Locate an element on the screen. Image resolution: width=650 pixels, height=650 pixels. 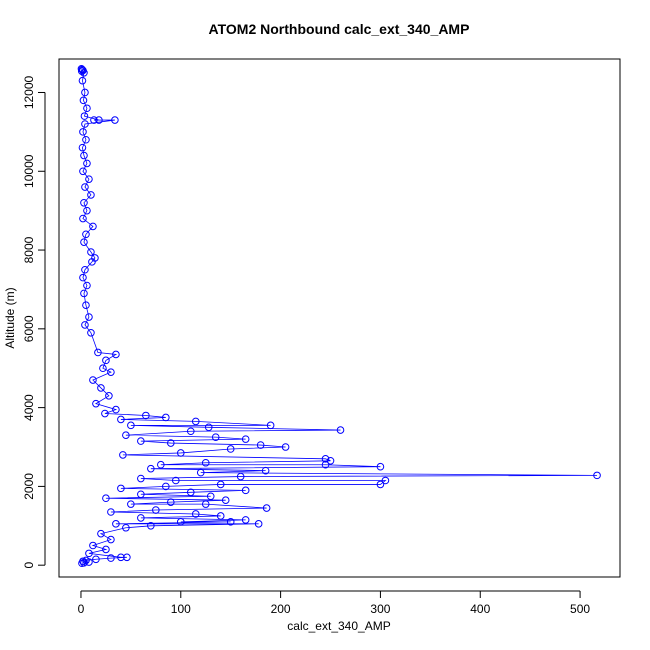
y-tick-label: 4000 is located at coordinates (29, 407).